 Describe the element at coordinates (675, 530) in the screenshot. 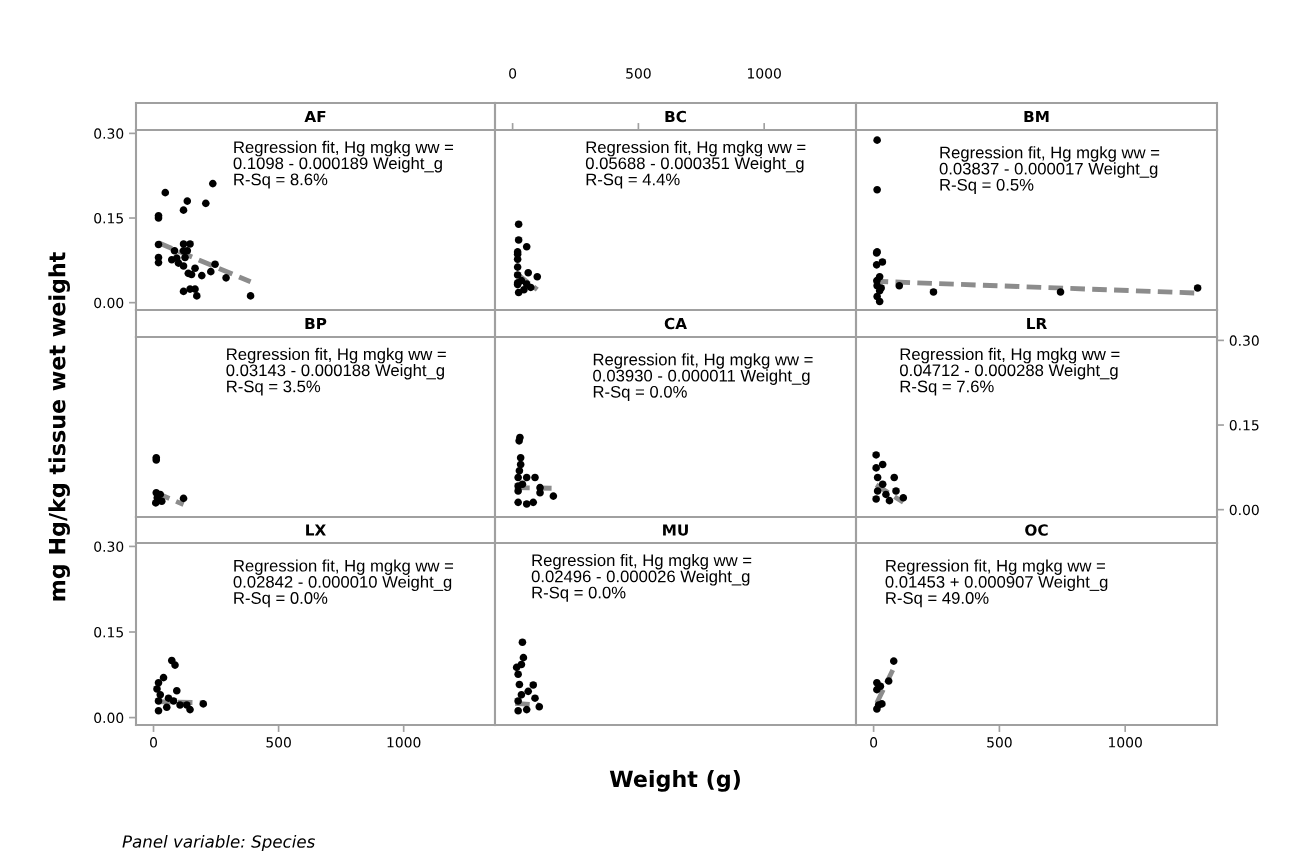

I see `chart-title: MU` at that location.